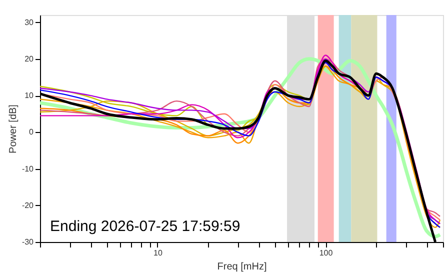 The image size is (448, 275). Describe the element at coordinates (13, 129) in the screenshot. I see `y-axis-title: Power [dB]` at that location.